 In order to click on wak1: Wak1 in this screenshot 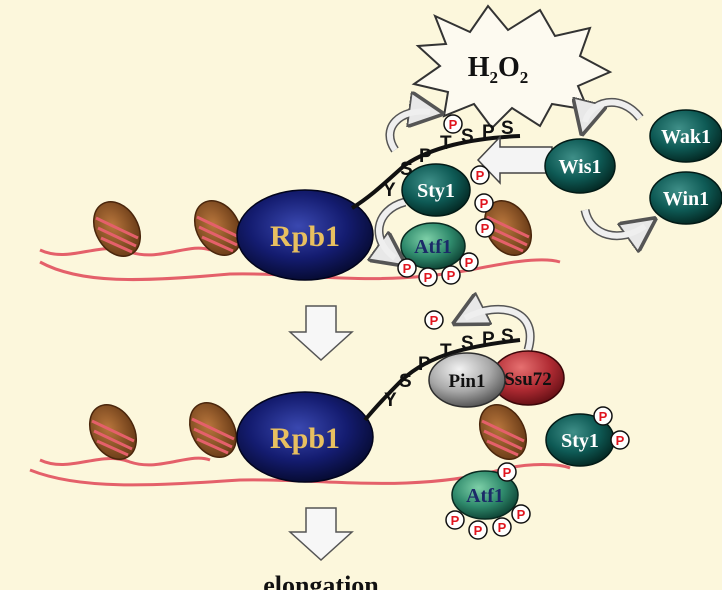, I will do `click(685, 136)`.